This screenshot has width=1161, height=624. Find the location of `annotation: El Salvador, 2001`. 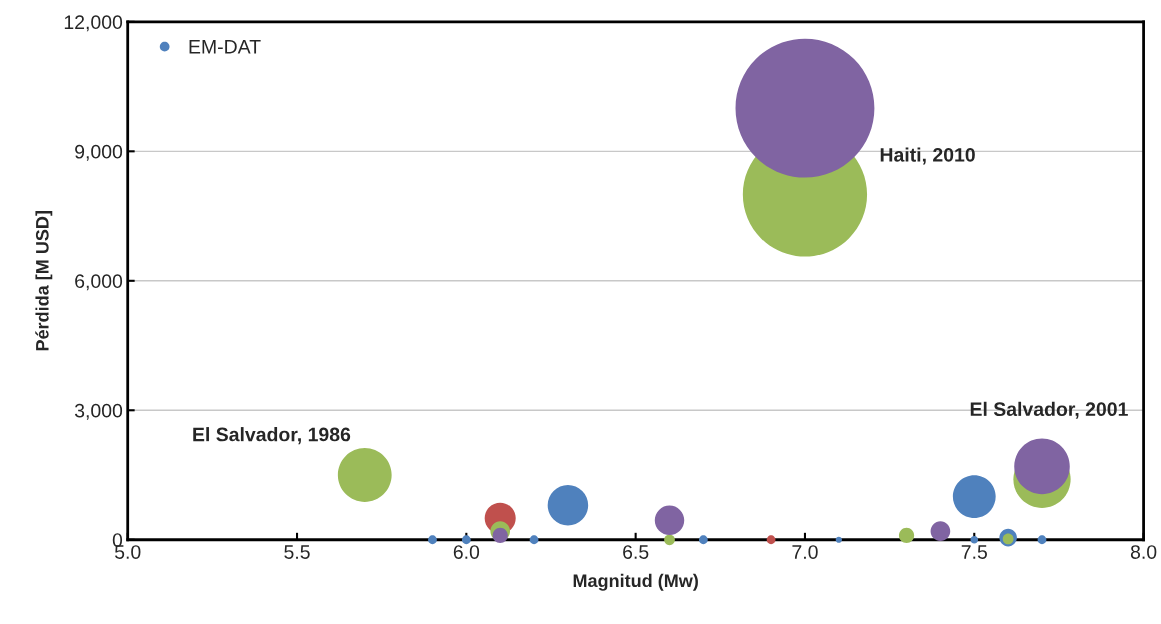

annotation: El Salvador, 2001 is located at coordinates (1049, 410).